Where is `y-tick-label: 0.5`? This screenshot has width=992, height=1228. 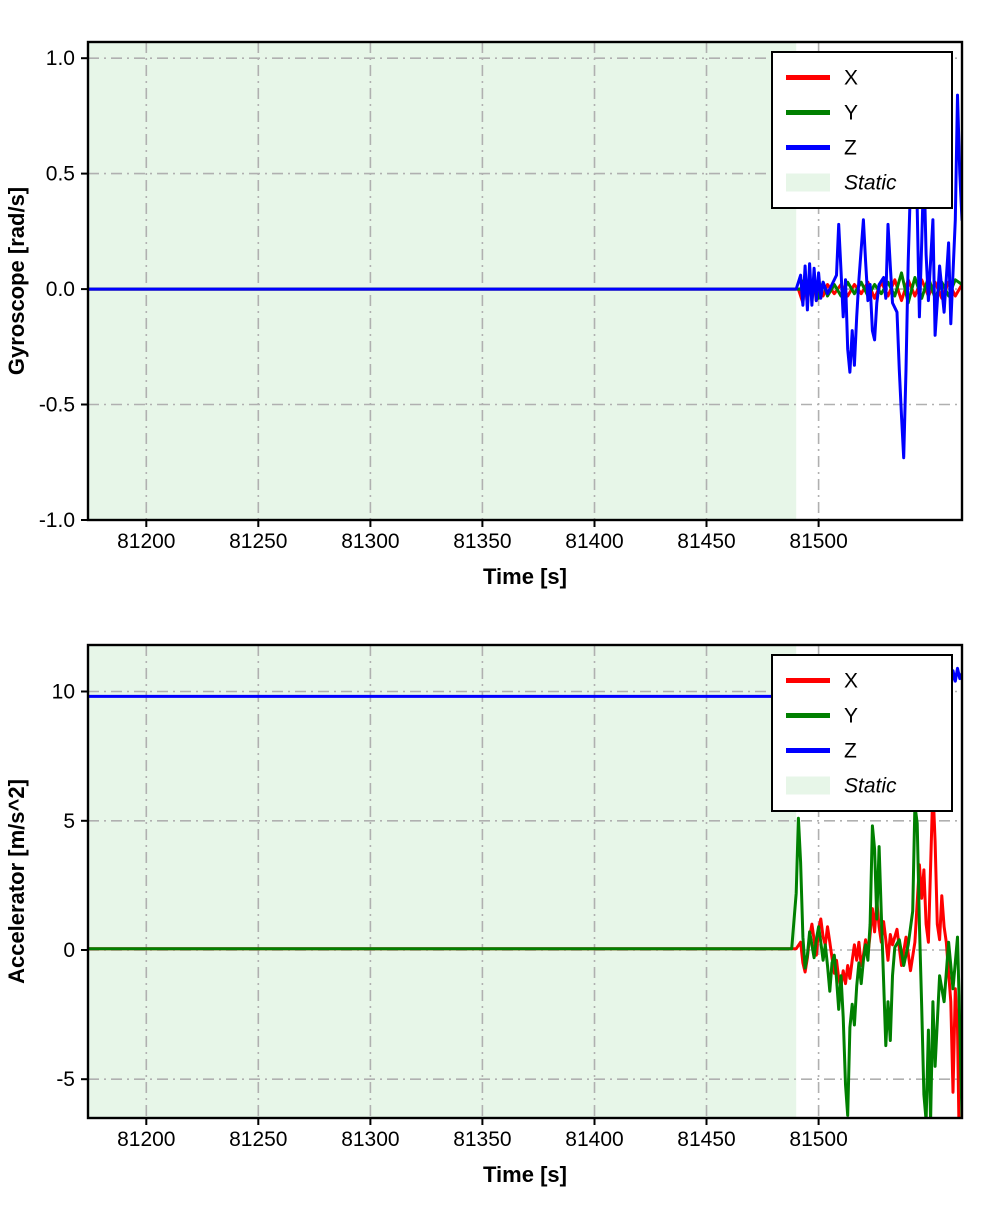 y-tick-label: 0.5 is located at coordinates (60, 174).